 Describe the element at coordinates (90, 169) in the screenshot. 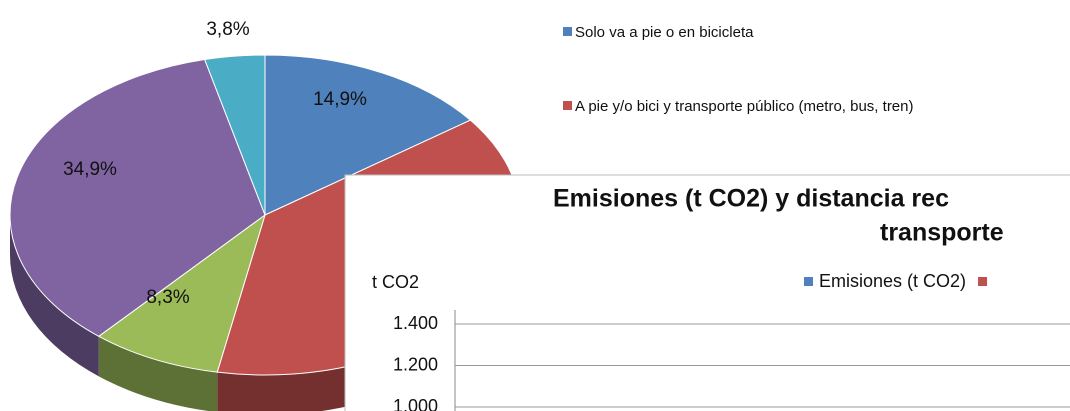

I see `data-label: 34,9%` at that location.